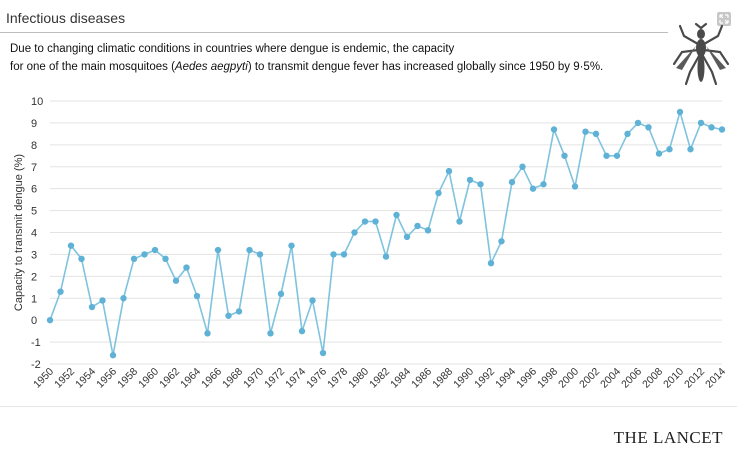 Image resolution: width=737 pixels, height=456 pixels. Describe the element at coordinates (463, 378) in the screenshot. I see `x-tick-label: 1990` at that location.